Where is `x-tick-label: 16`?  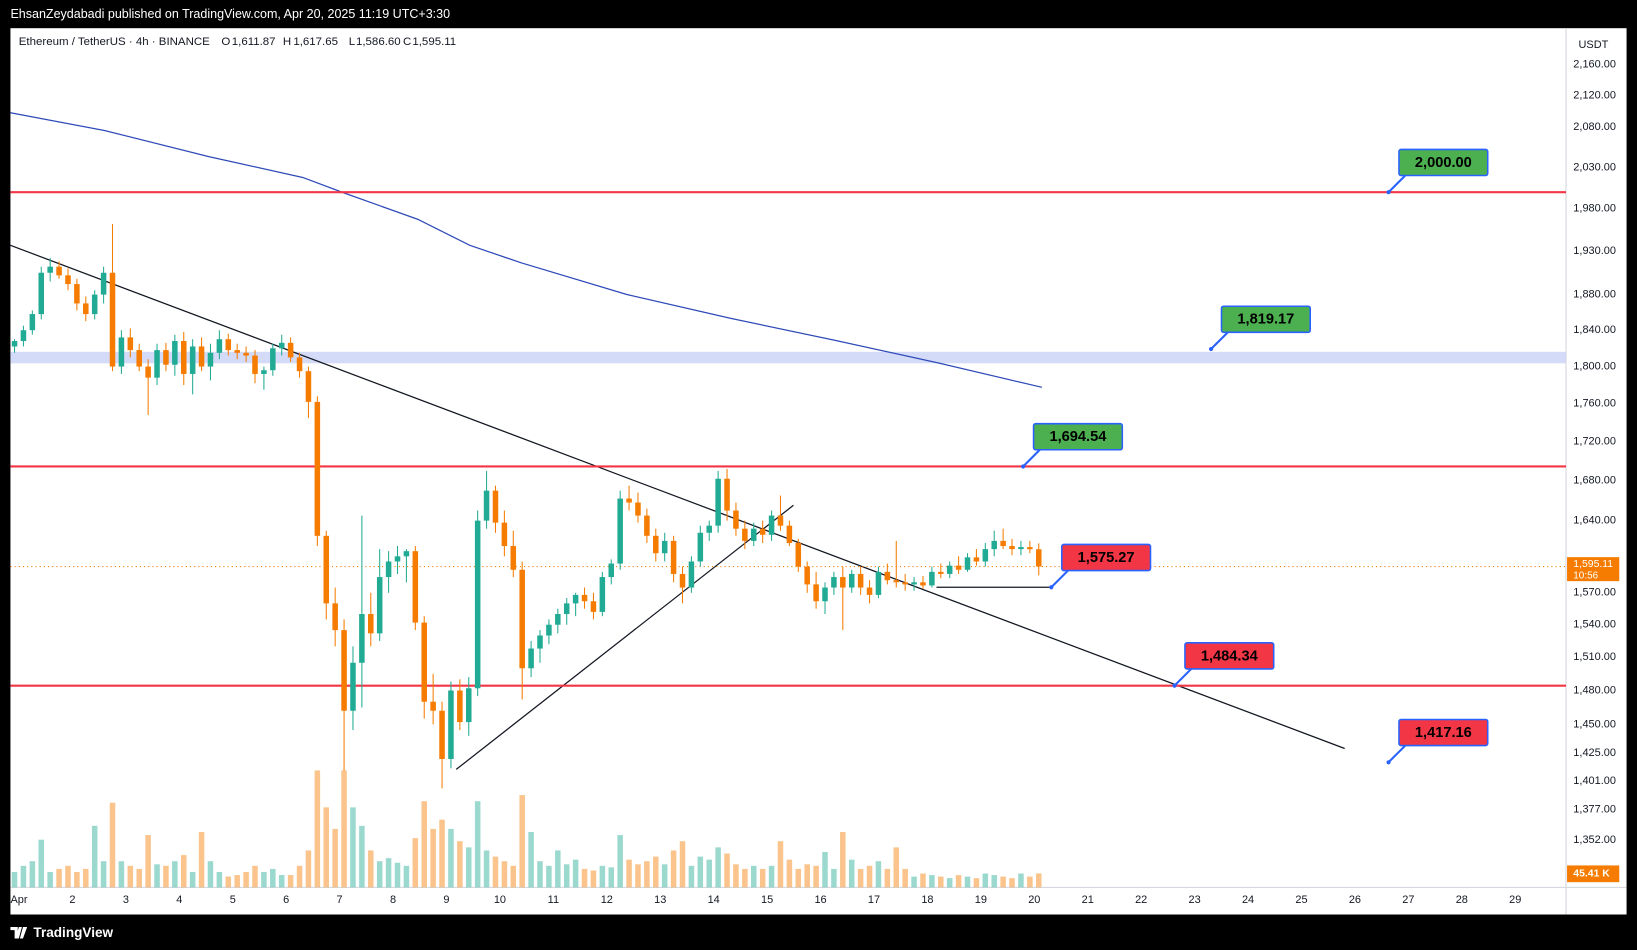 x-tick-label: 16 is located at coordinates (820, 900).